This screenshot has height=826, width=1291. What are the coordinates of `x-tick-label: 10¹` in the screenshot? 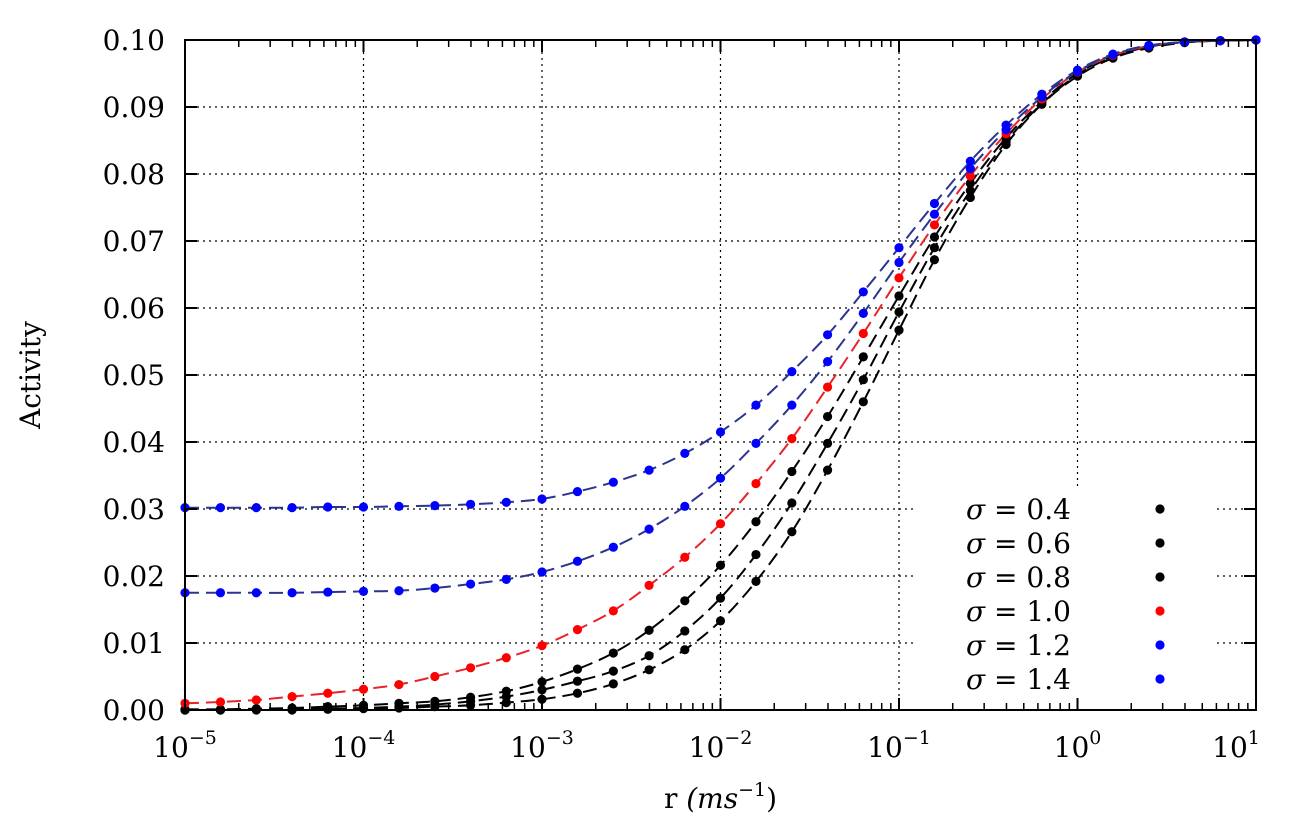 It's located at (1236, 745).